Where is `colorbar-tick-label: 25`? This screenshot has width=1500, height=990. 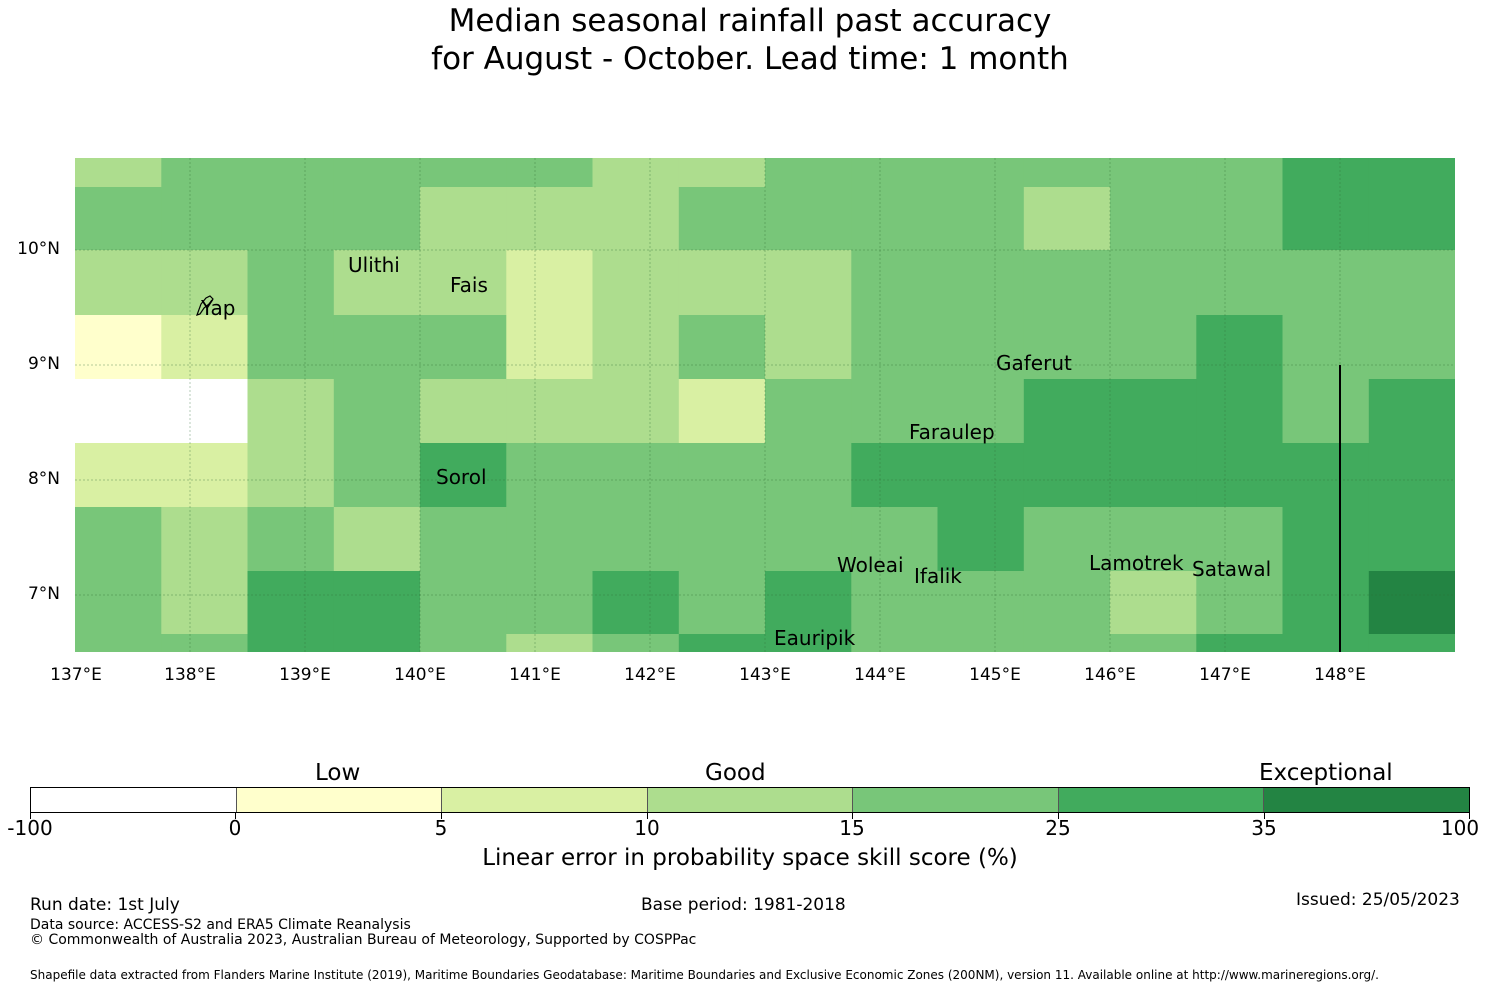 colorbar-tick-label: 25 is located at coordinates (1058, 828).